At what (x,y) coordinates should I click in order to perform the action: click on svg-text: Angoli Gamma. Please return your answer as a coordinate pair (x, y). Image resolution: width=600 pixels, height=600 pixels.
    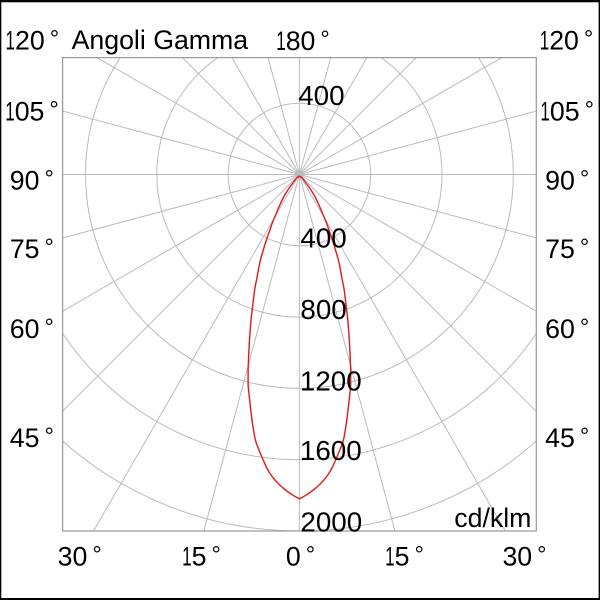
    Looking at the image, I should click on (160, 40).